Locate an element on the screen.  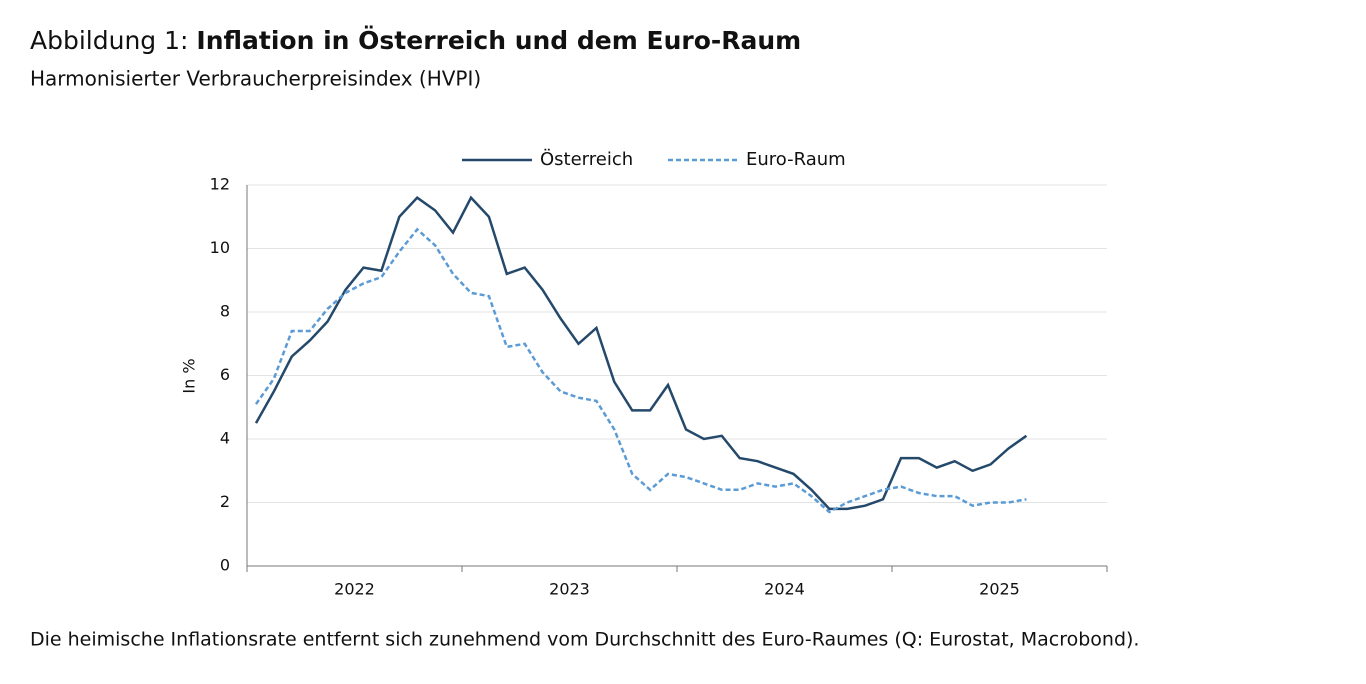
x-tick-label: 2024 is located at coordinates (784, 589).